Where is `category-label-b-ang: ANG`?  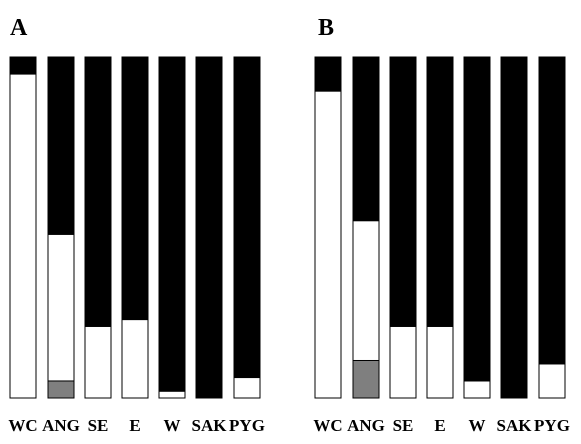 category-label-b-ang: ANG is located at coordinates (366, 425).